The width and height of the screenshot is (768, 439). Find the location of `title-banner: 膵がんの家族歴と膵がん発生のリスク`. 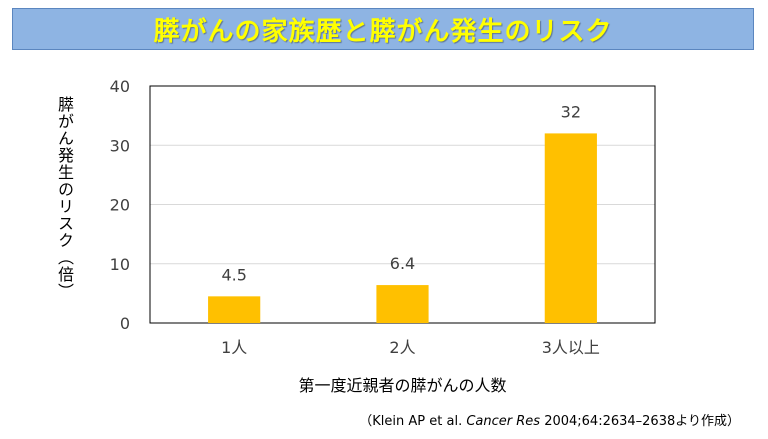

title-banner: 膵がんの家族歴と膵がん発生のリスク is located at coordinates (383, 29).